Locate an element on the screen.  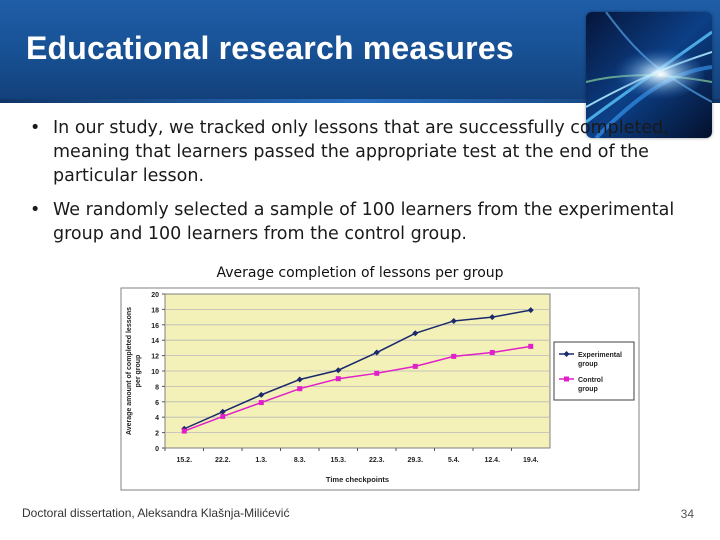
x-tick-label: 5.4. is located at coordinates (454, 460).